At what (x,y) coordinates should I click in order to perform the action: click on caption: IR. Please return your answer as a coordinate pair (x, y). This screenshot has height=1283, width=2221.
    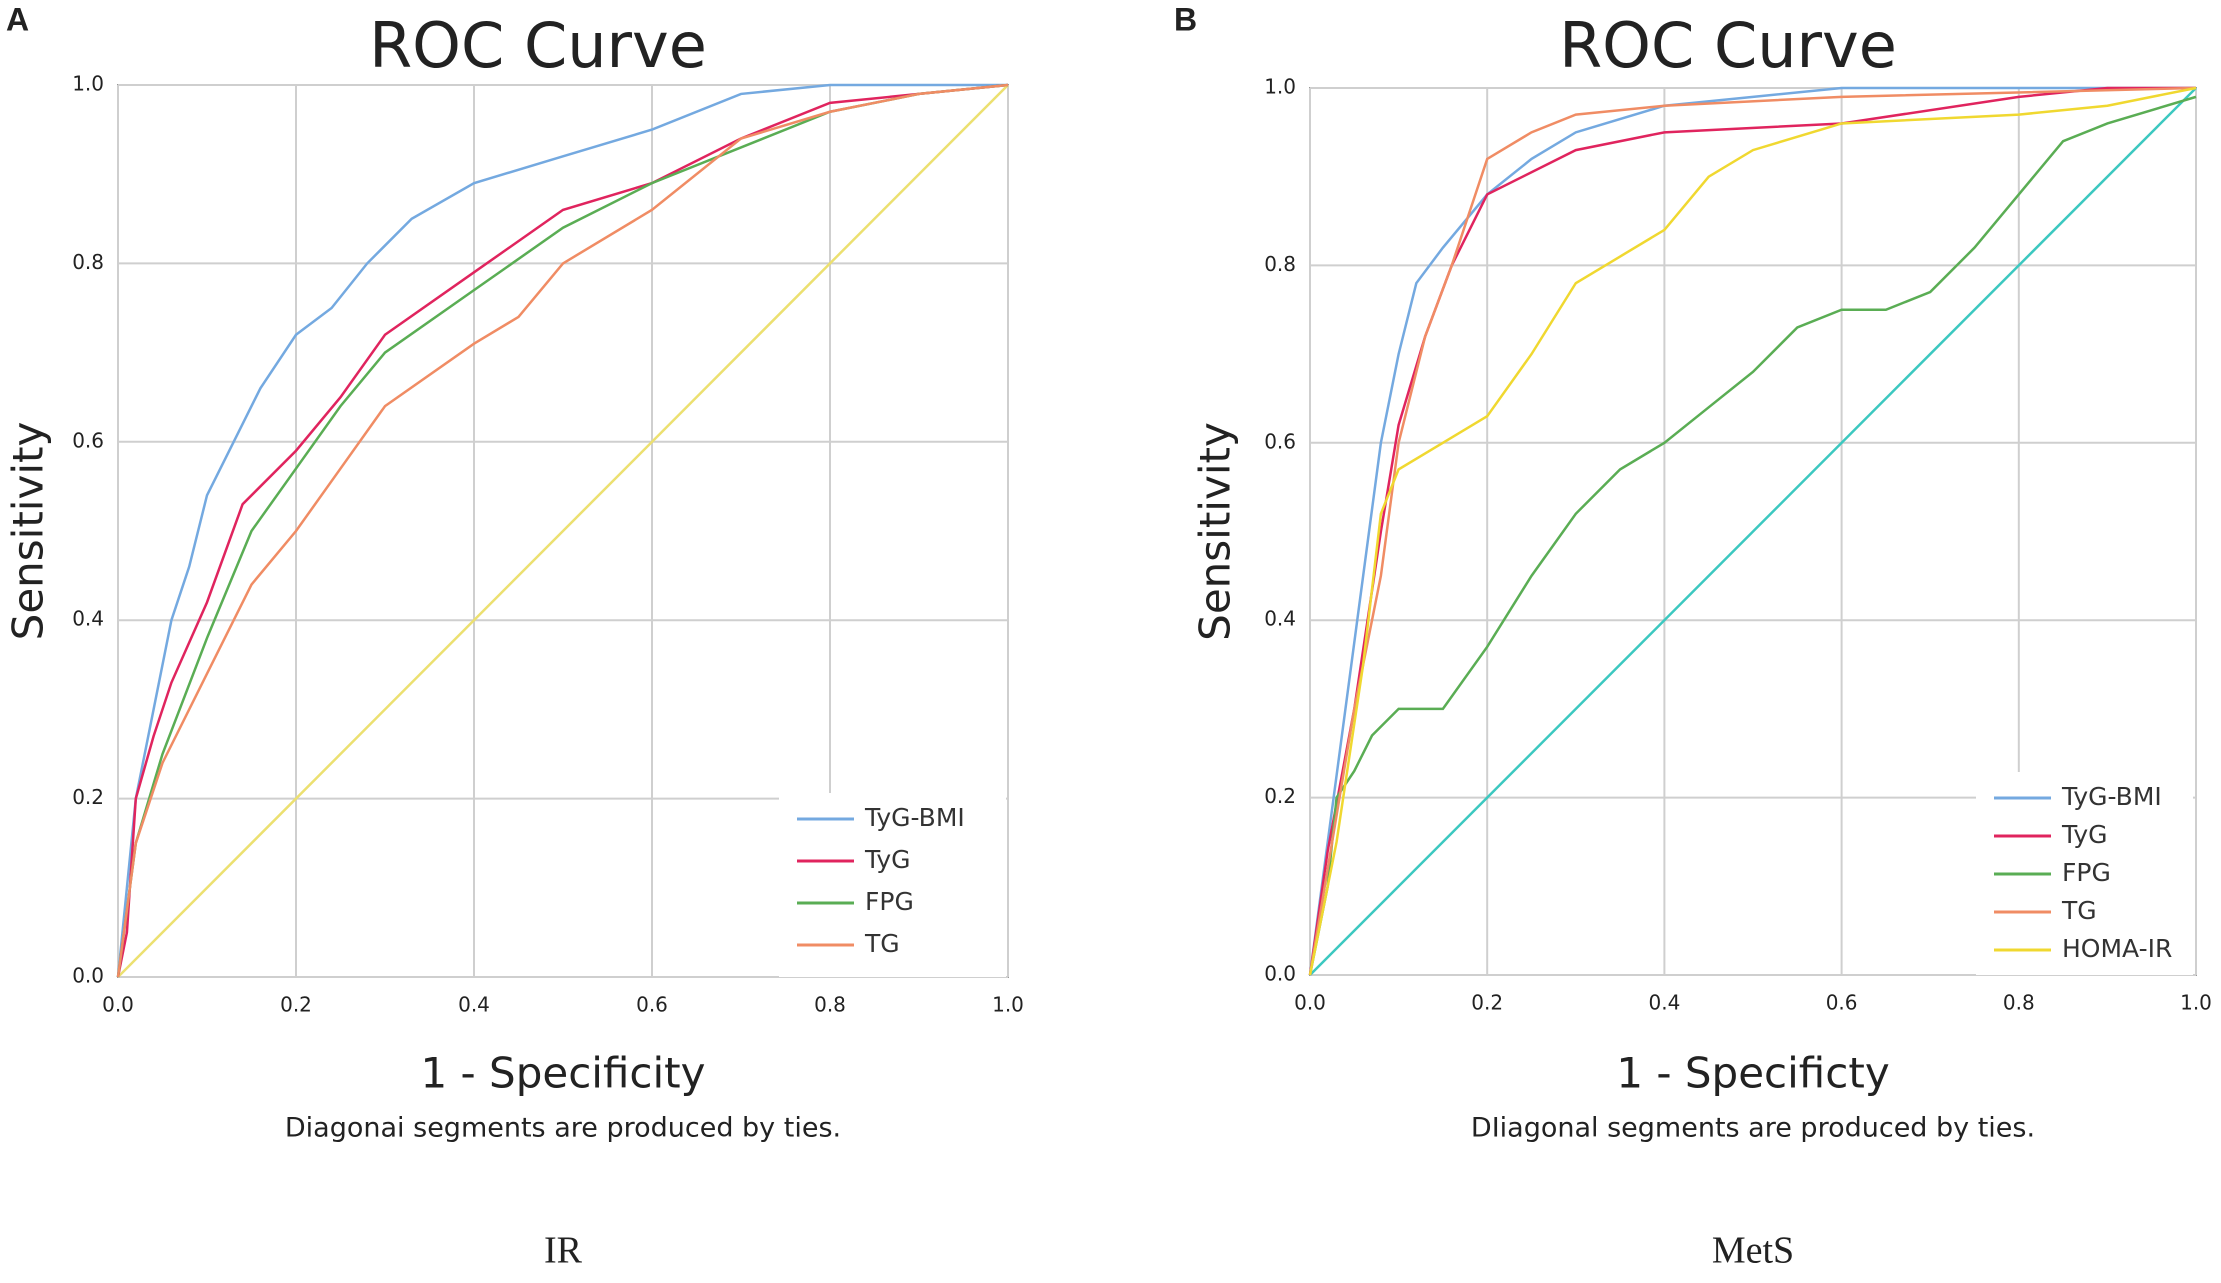
    Looking at the image, I should click on (563, 1251).